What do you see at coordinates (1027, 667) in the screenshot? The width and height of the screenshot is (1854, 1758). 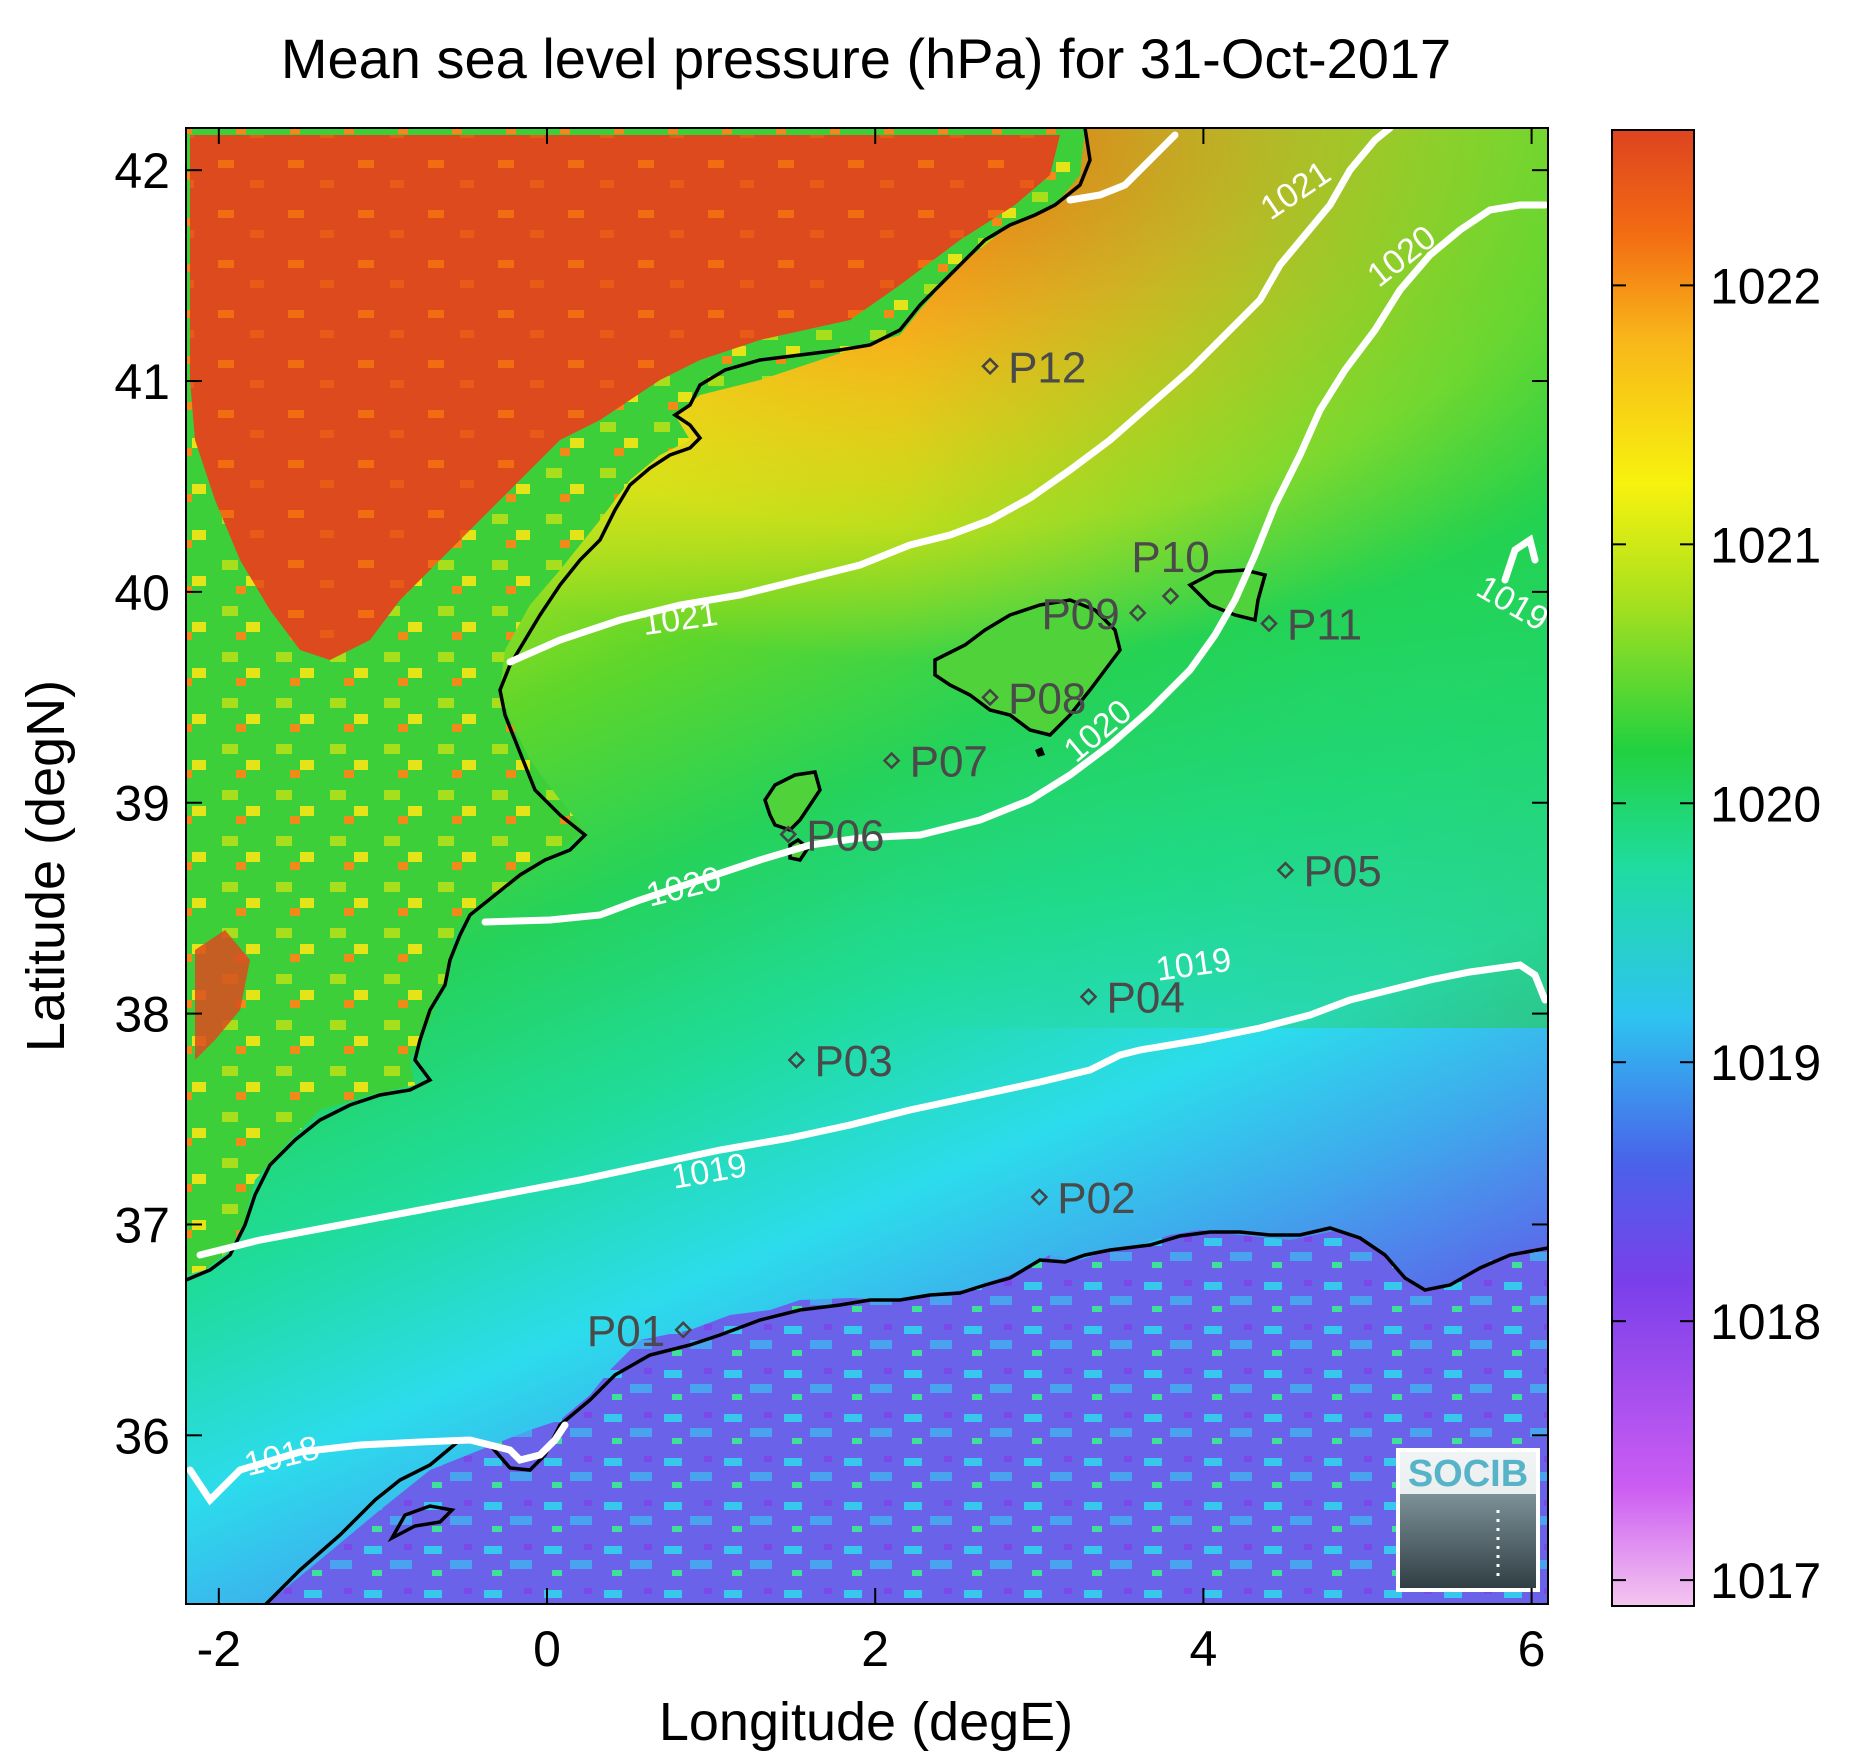 I see `mallorca-island` at bounding box center [1027, 667].